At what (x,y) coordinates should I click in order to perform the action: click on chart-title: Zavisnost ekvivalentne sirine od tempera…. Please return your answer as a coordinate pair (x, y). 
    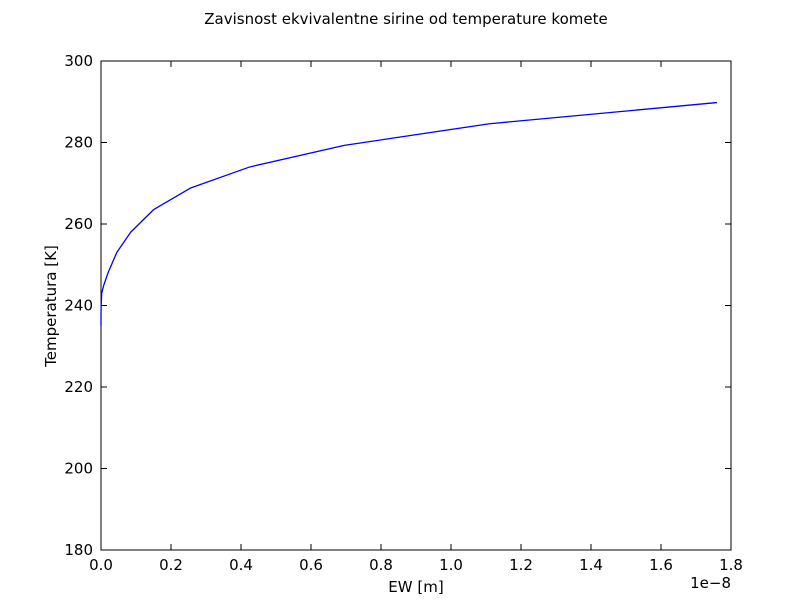
    Looking at the image, I should click on (405, 19).